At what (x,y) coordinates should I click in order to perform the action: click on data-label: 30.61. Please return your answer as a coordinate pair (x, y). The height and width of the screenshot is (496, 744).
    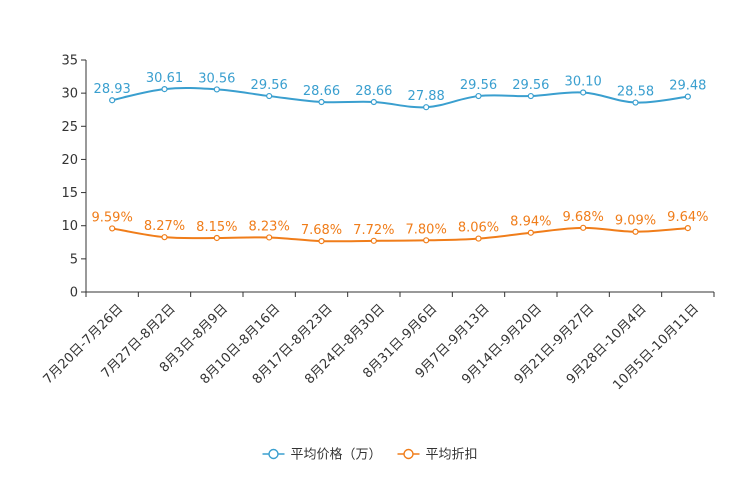
    Looking at the image, I should click on (164, 78).